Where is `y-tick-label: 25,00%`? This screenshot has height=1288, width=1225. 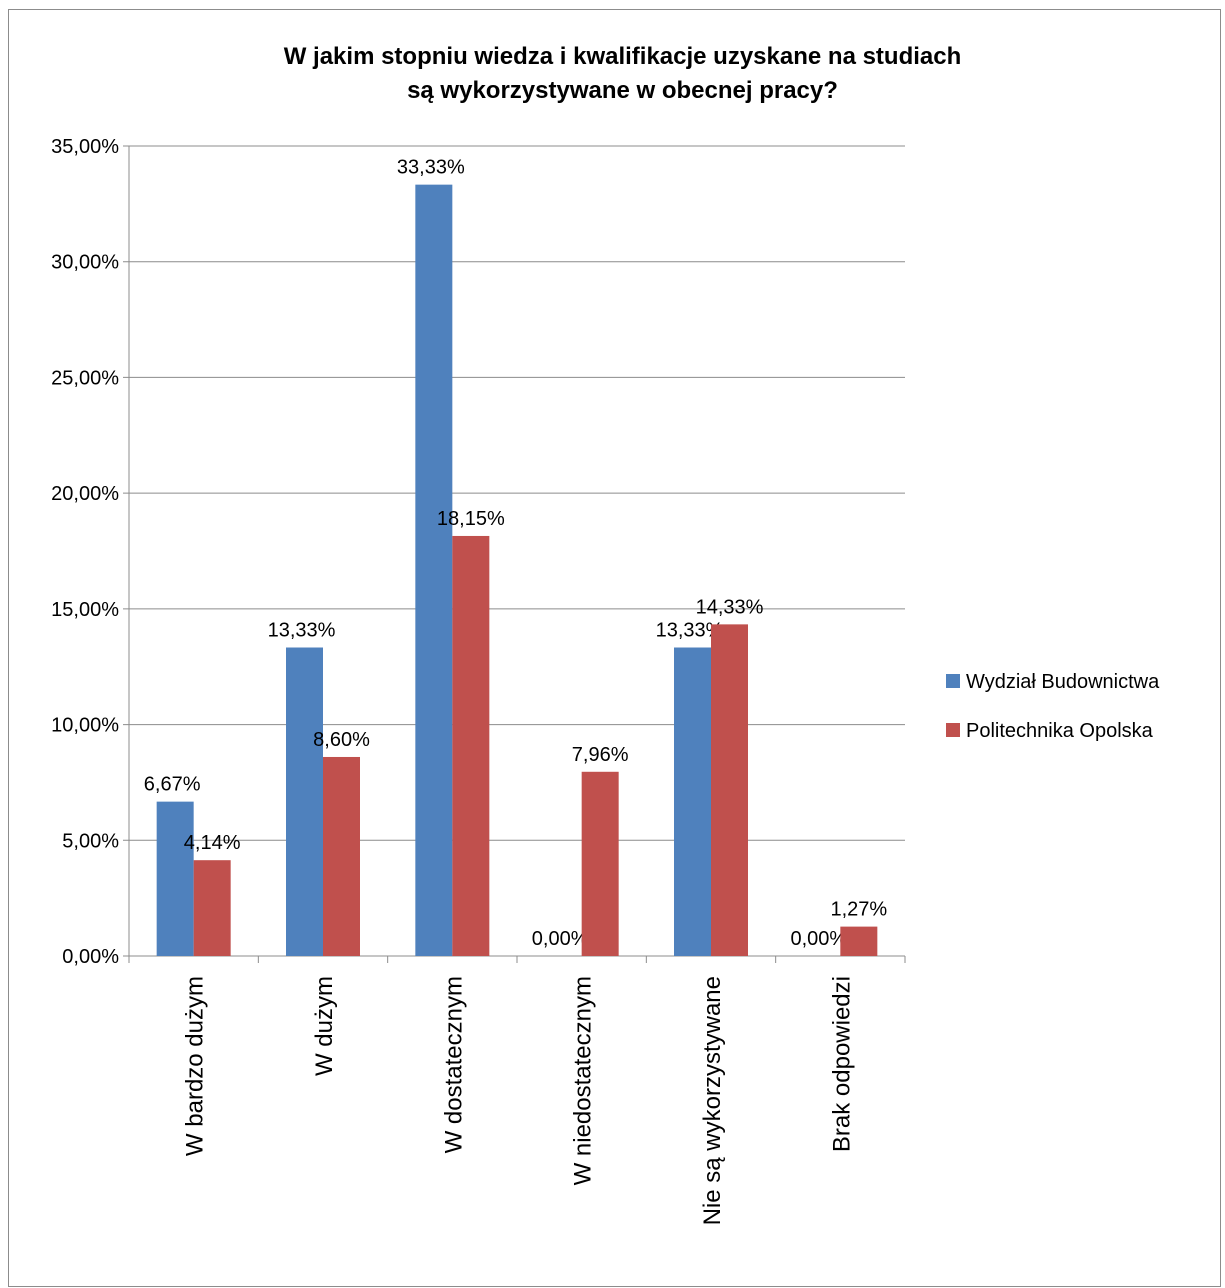 y-tick-label: 25,00% is located at coordinates (85, 378).